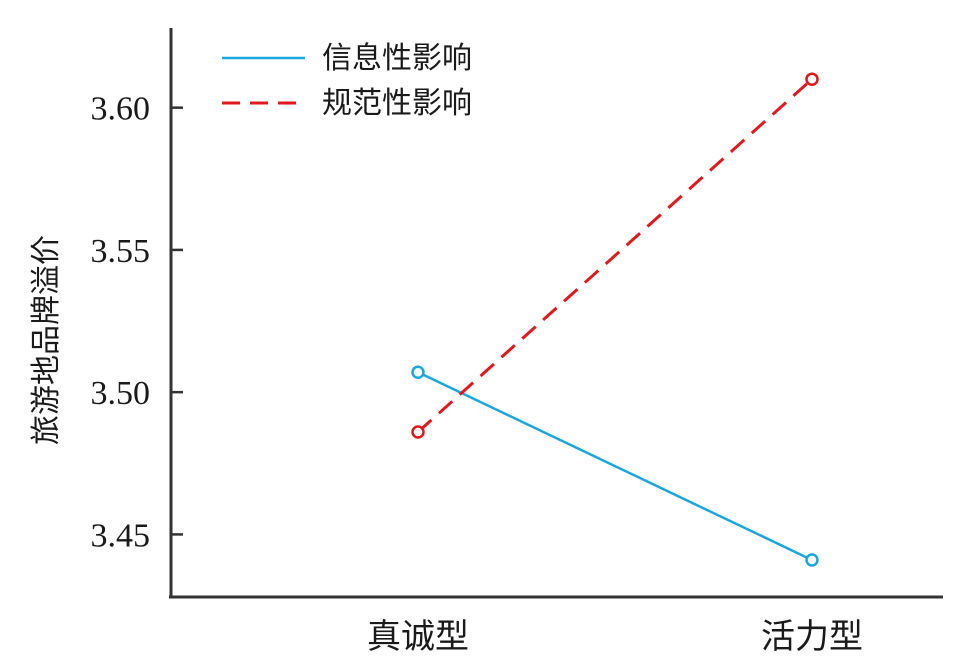  What do you see at coordinates (397, 58) in the screenshot?
I see `legend-label: 信息性影响` at bounding box center [397, 58].